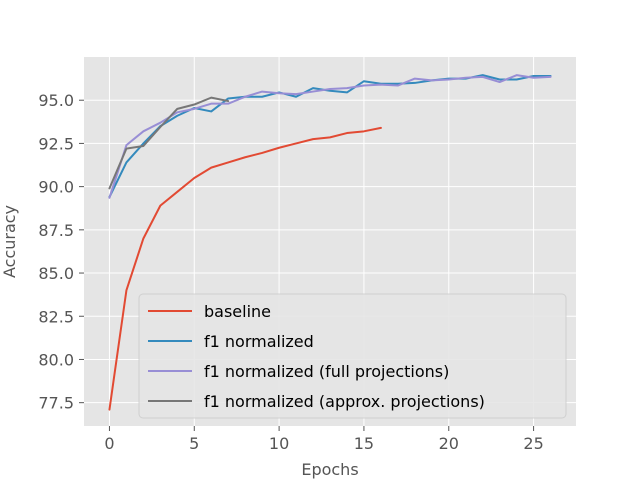 This screenshot has width=640, height=480. I want to click on legend-label: f1 normalized (full projections), so click(326, 371).